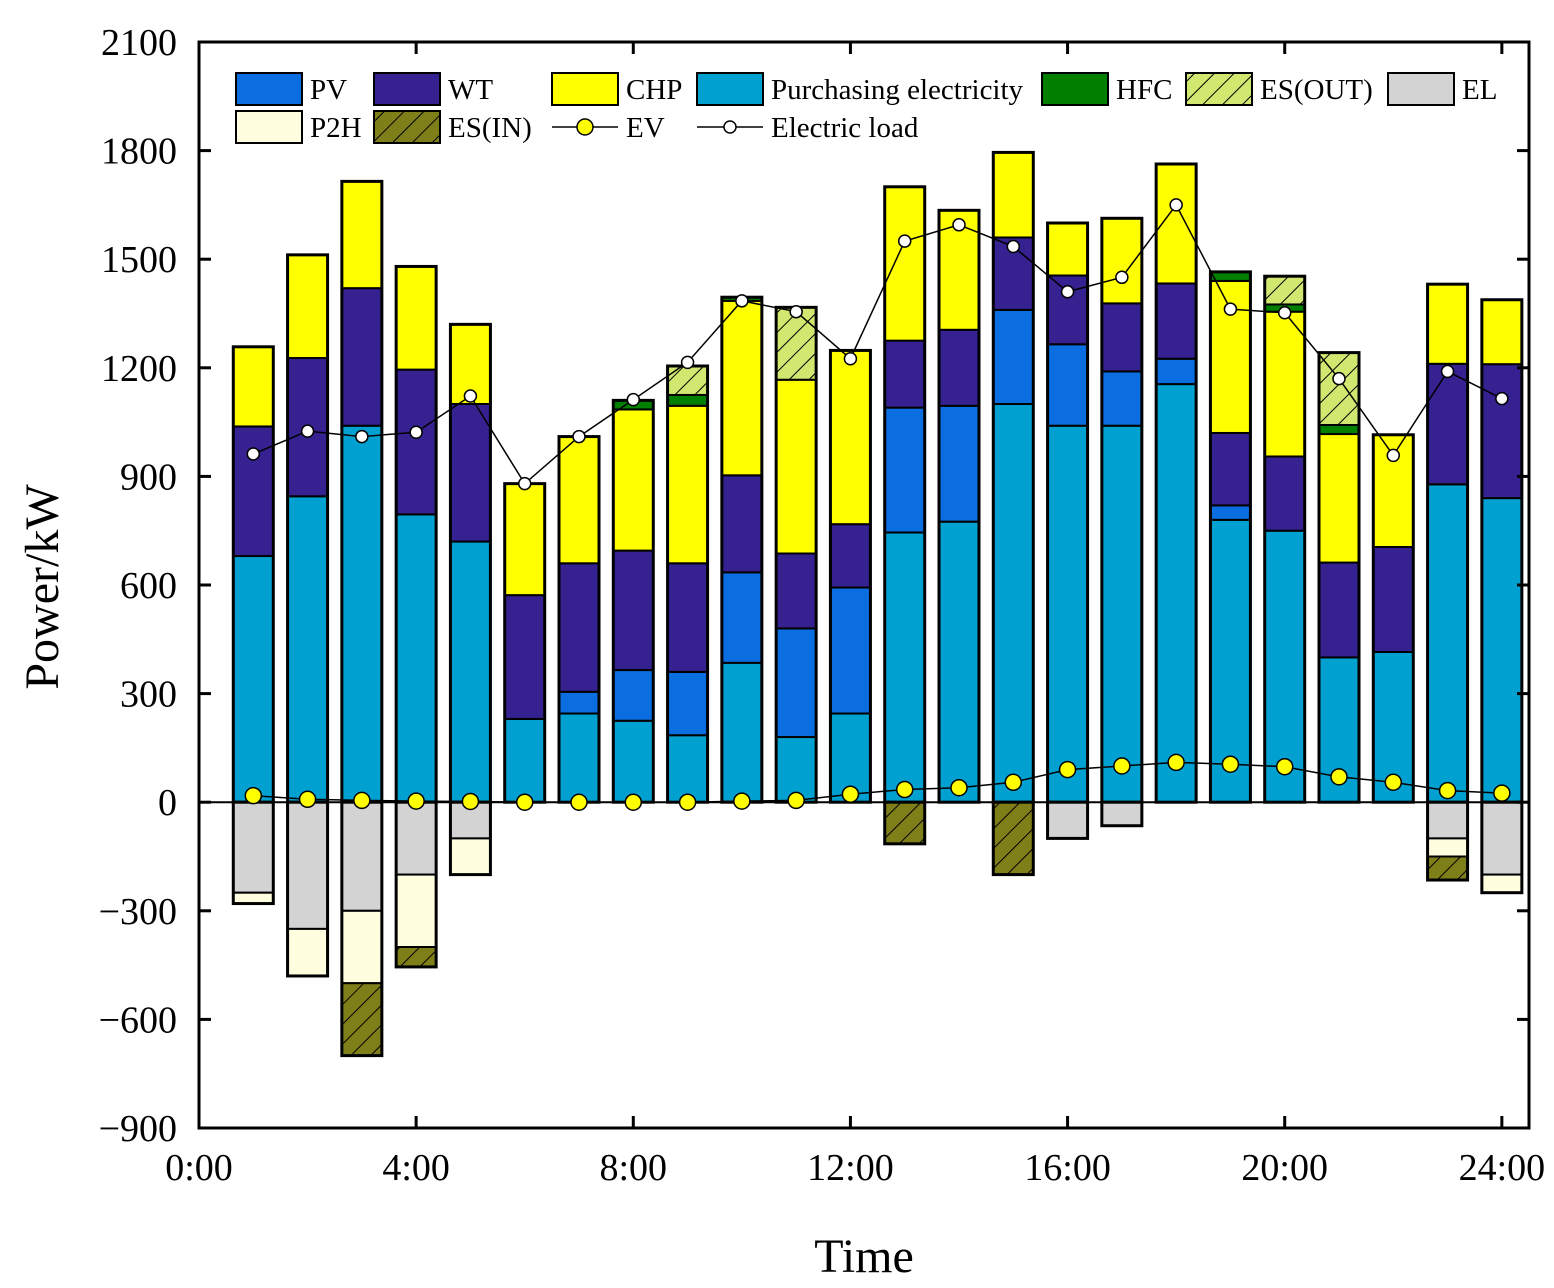  I want to click on y-tick-label-6: 900, so click(148, 477).